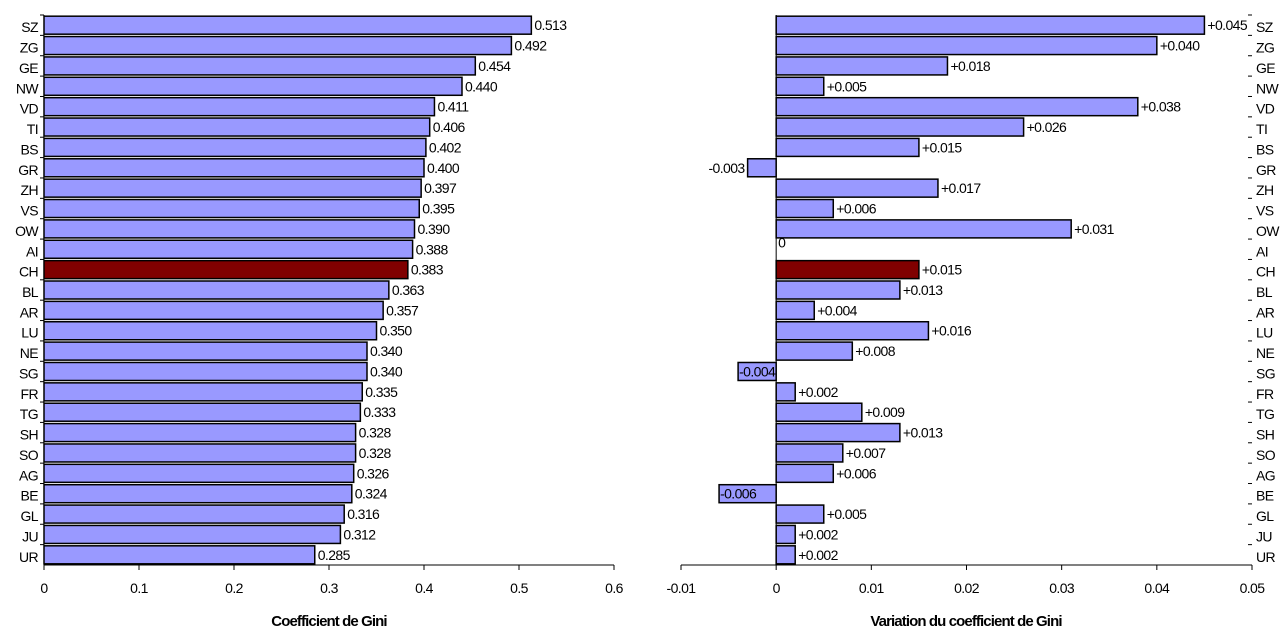 This screenshot has height=636, width=1283. I want to click on data-label-sg: 0.340, so click(386, 371).